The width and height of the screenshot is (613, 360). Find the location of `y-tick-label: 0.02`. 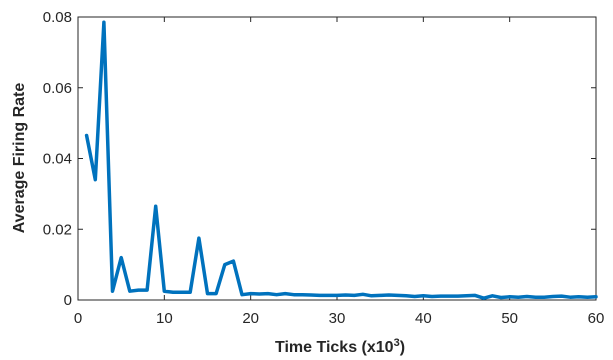

y-tick-label: 0.02 is located at coordinates (57, 229).